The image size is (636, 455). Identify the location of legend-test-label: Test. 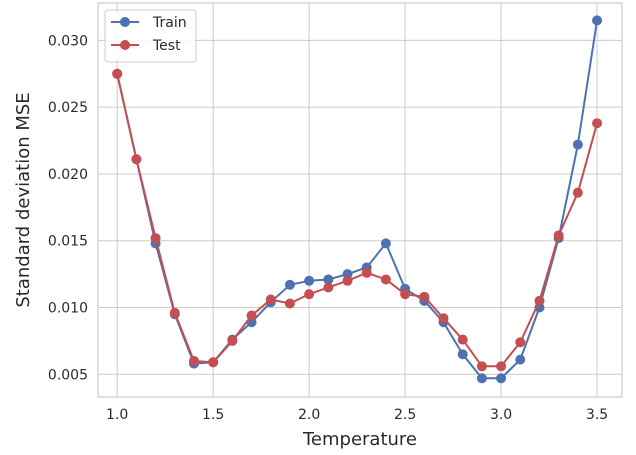
(166, 46).